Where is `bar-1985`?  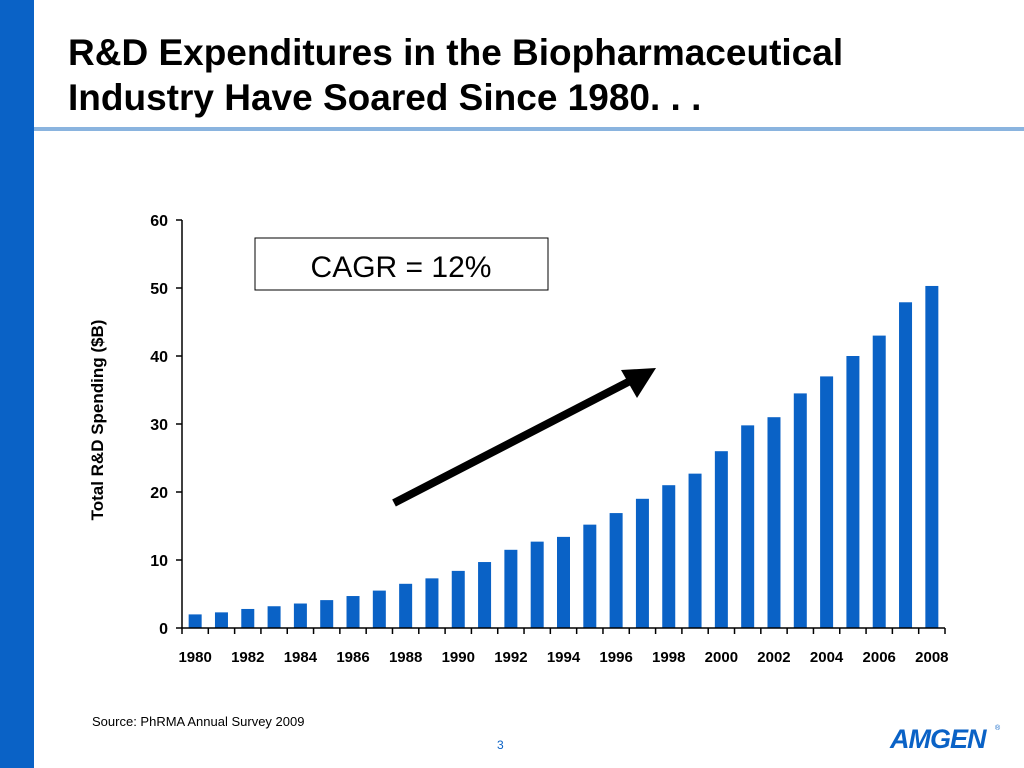 bar-1985 is located at coordinates (327, 614).